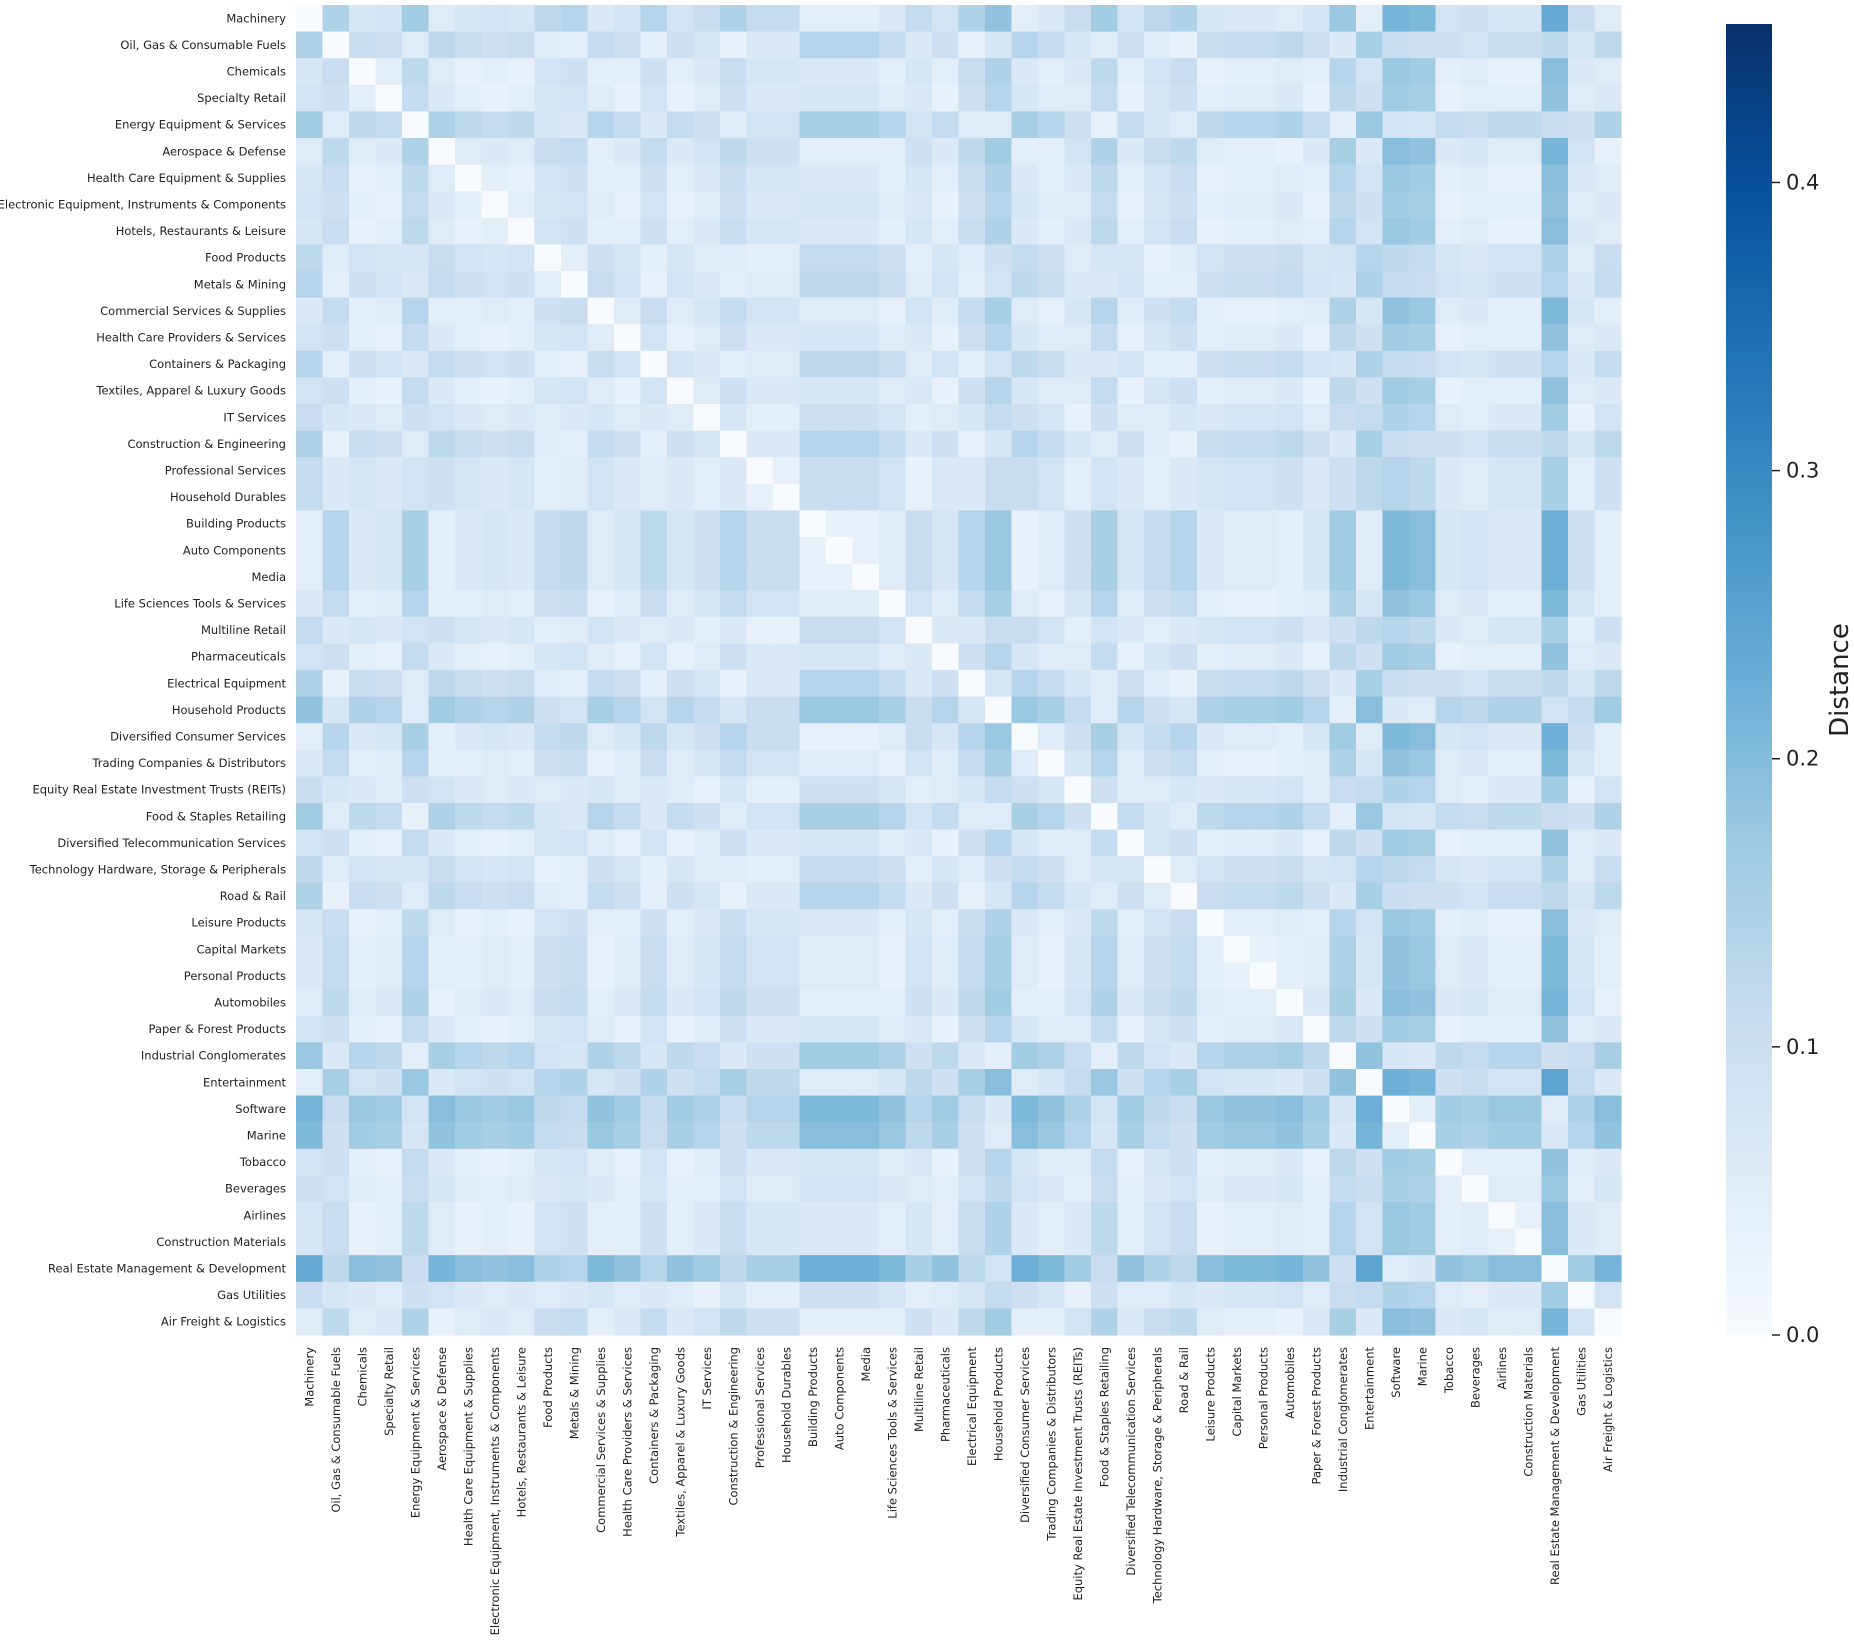  What do you see at coordinates (521, 1432) in the screenshot?
I see `column-label: Hotels, Restaurants & Leisure` at bounding box center [521, 1432].